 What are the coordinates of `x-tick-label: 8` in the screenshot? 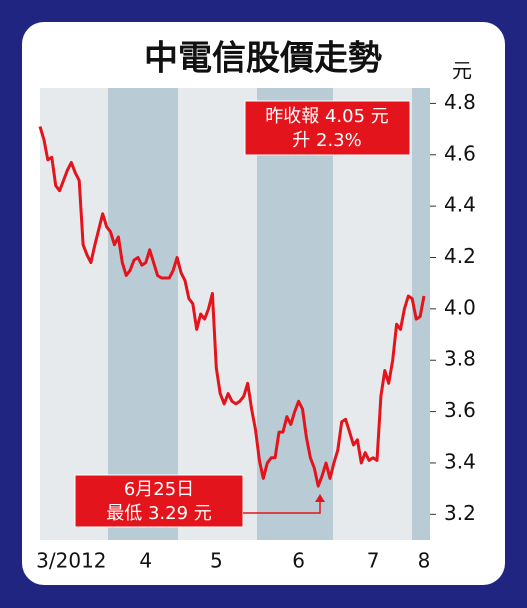 It's located at (424, 561).